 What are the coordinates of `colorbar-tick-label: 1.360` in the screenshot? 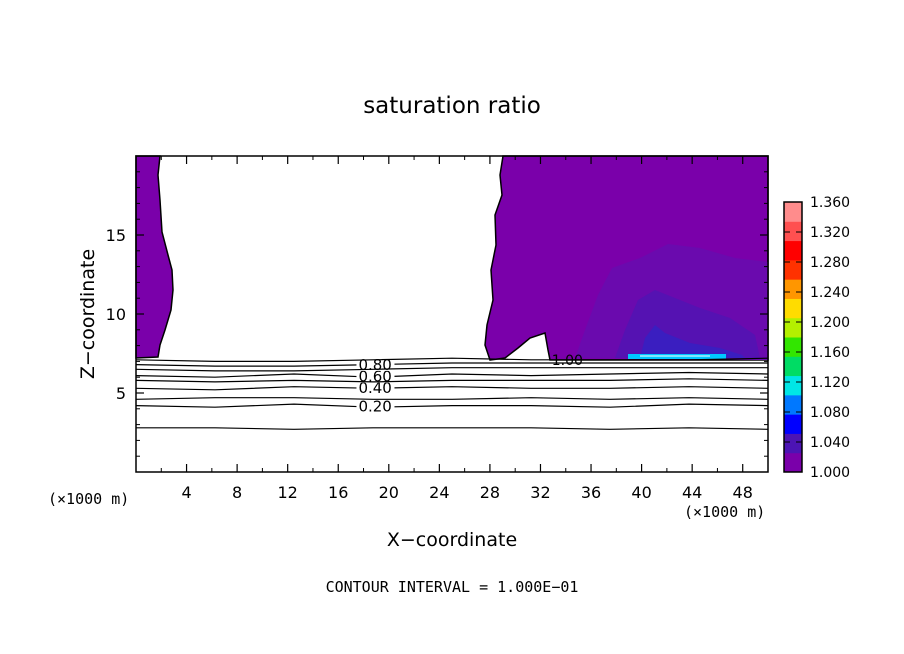 It's located at (830, 203).